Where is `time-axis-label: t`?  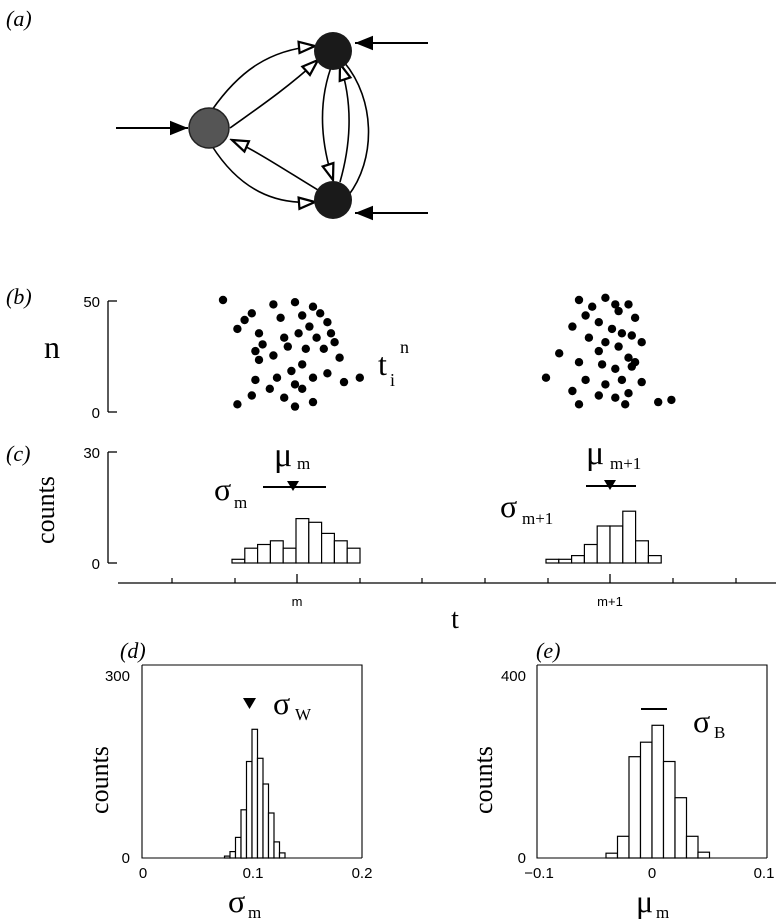 time-axis-label: t is located at coordinates (455, 619).